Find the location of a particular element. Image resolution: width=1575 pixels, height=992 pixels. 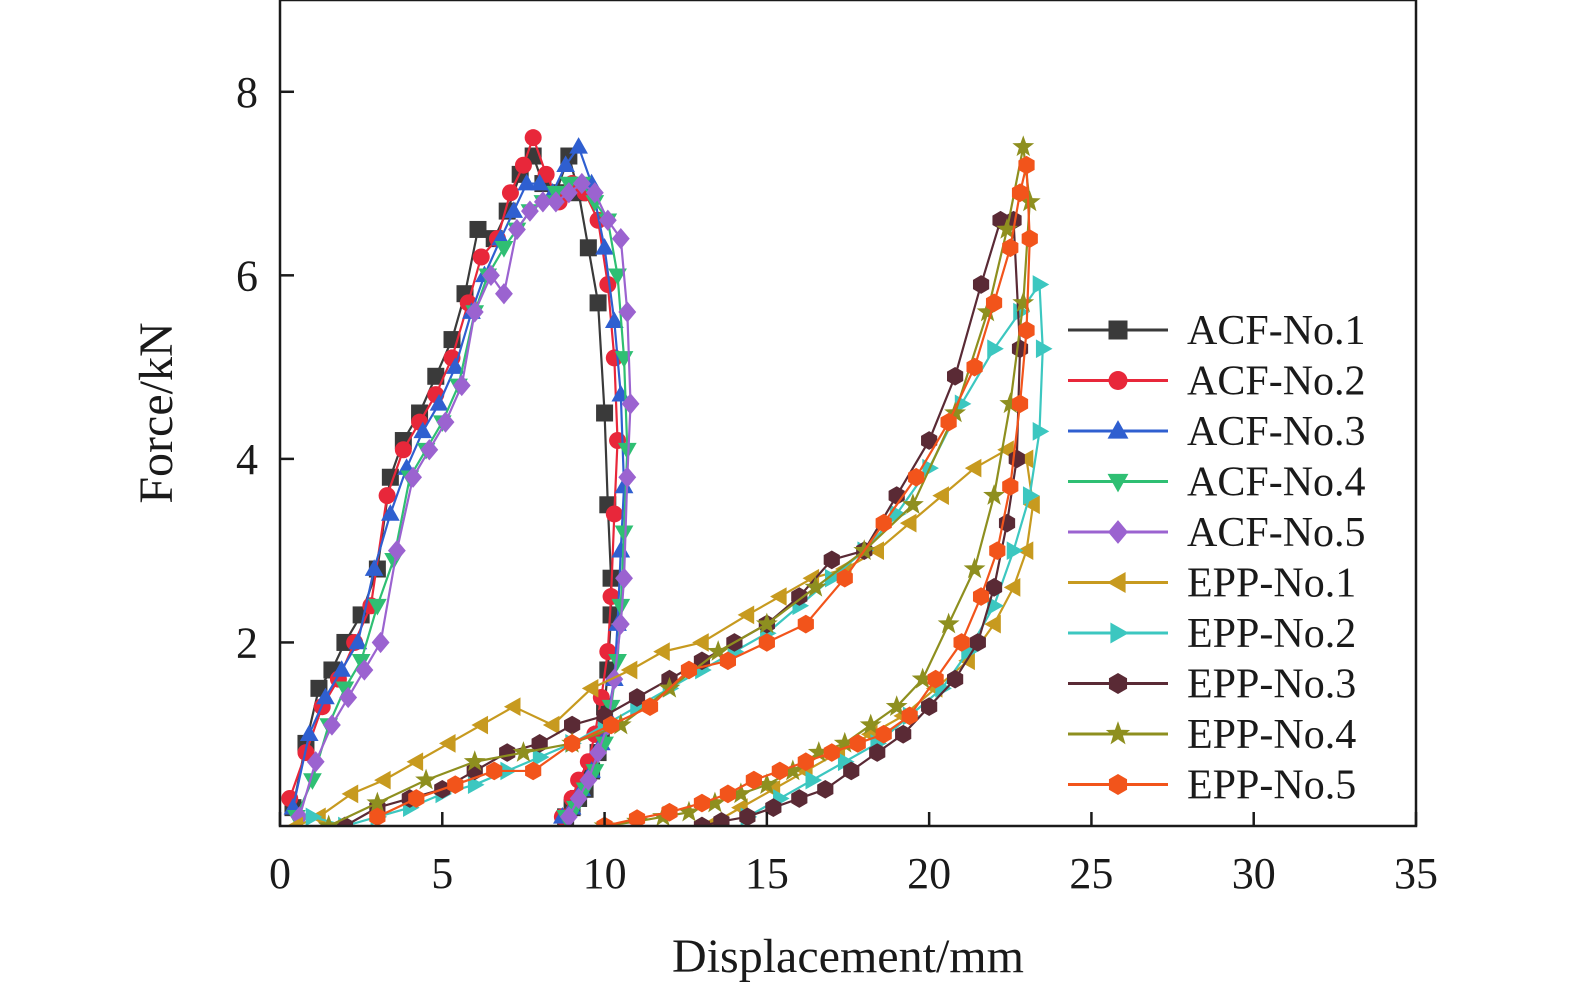

legend-item: EPP-No.1 is located at coordinates (1212, 584).